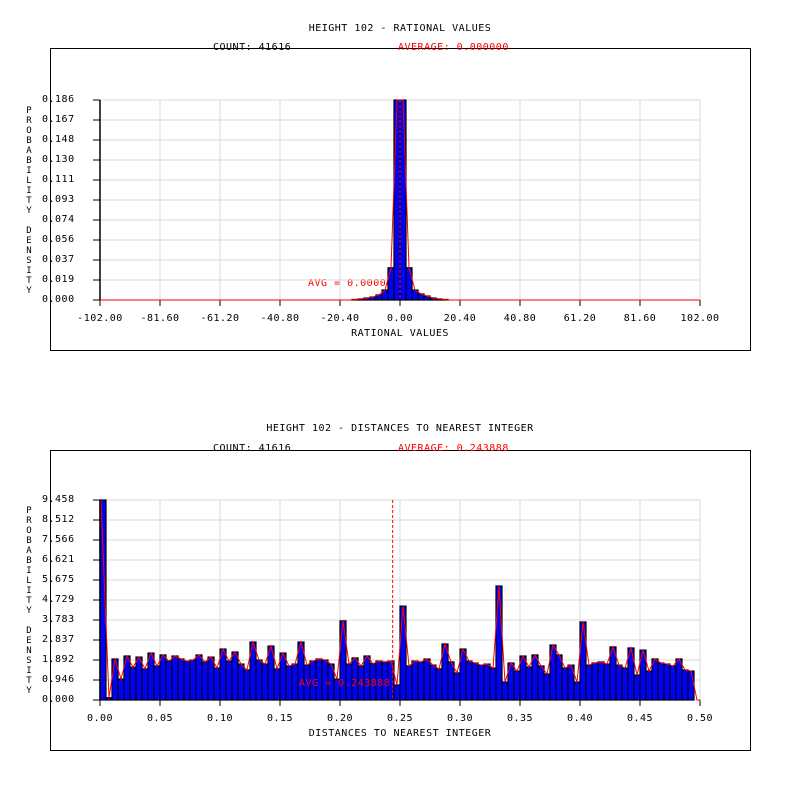 Image resolution: width=800 pixels, height=800 pixels. What do you see at coordinates (58, 619) in the screenshot?
I see `y-tick-label: 3.783` at bounding box center [58, 619].